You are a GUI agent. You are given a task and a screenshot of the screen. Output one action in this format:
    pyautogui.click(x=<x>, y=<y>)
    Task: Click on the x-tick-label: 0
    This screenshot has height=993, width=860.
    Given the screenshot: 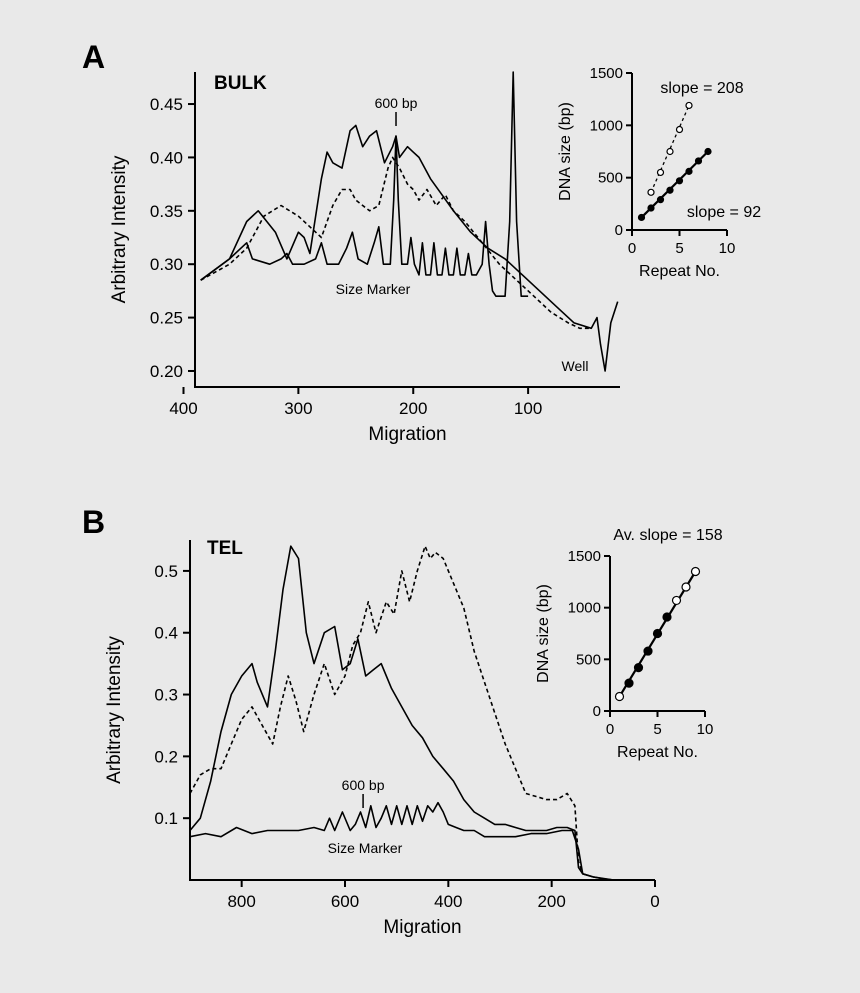 What is the action you would take?
    pyautogui.click(x=654, y=901)
    